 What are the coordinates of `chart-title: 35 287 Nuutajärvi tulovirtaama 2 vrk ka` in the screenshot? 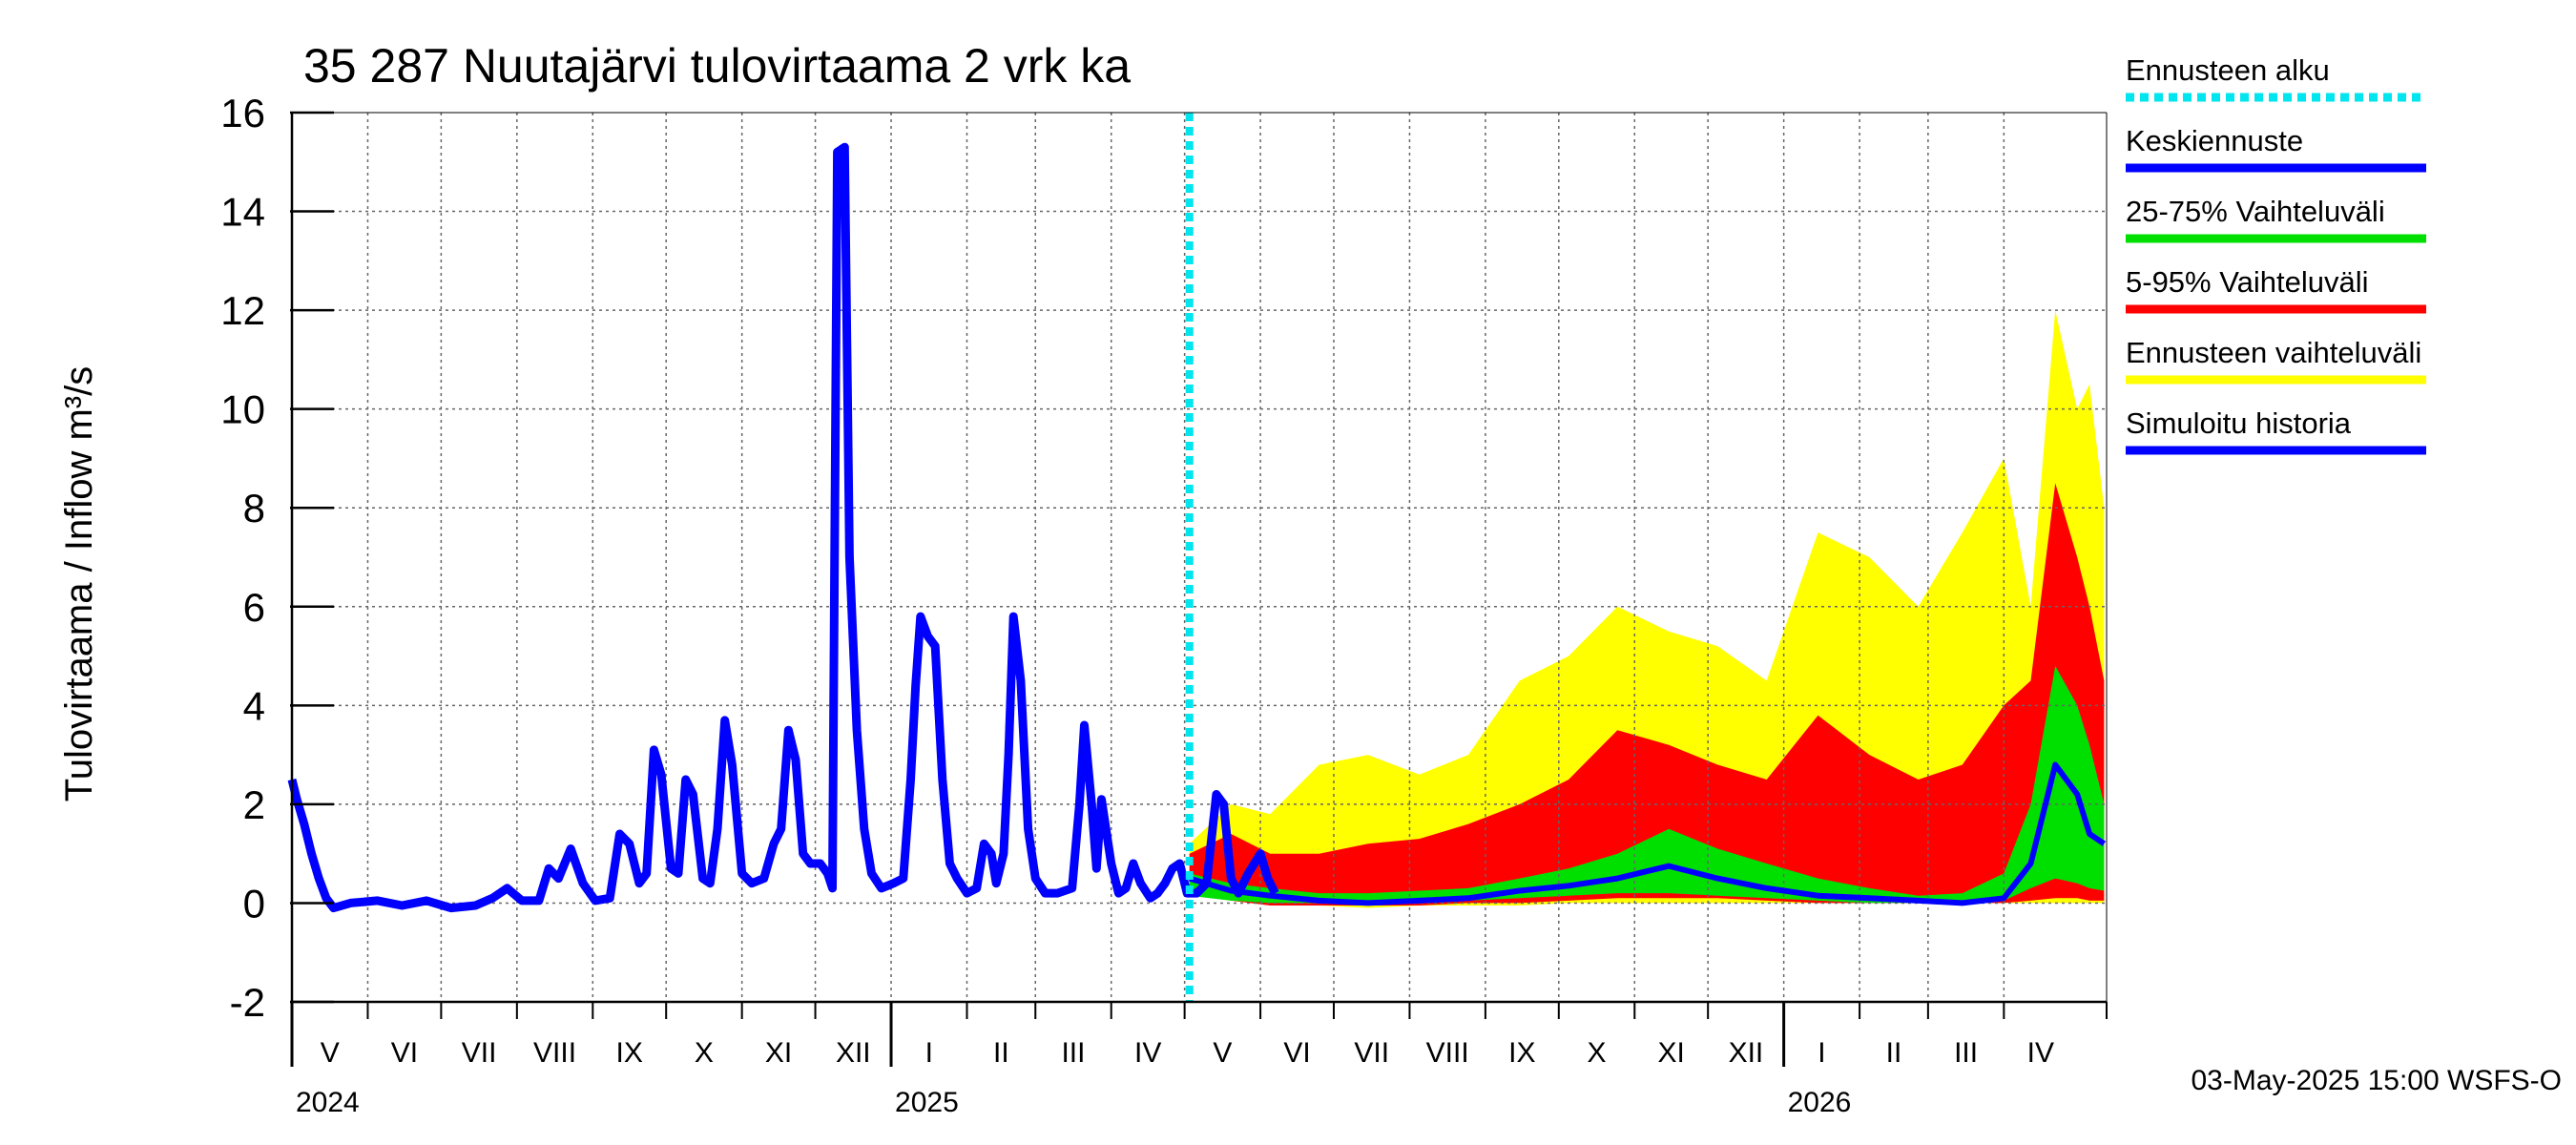 It's located at (717, 66).